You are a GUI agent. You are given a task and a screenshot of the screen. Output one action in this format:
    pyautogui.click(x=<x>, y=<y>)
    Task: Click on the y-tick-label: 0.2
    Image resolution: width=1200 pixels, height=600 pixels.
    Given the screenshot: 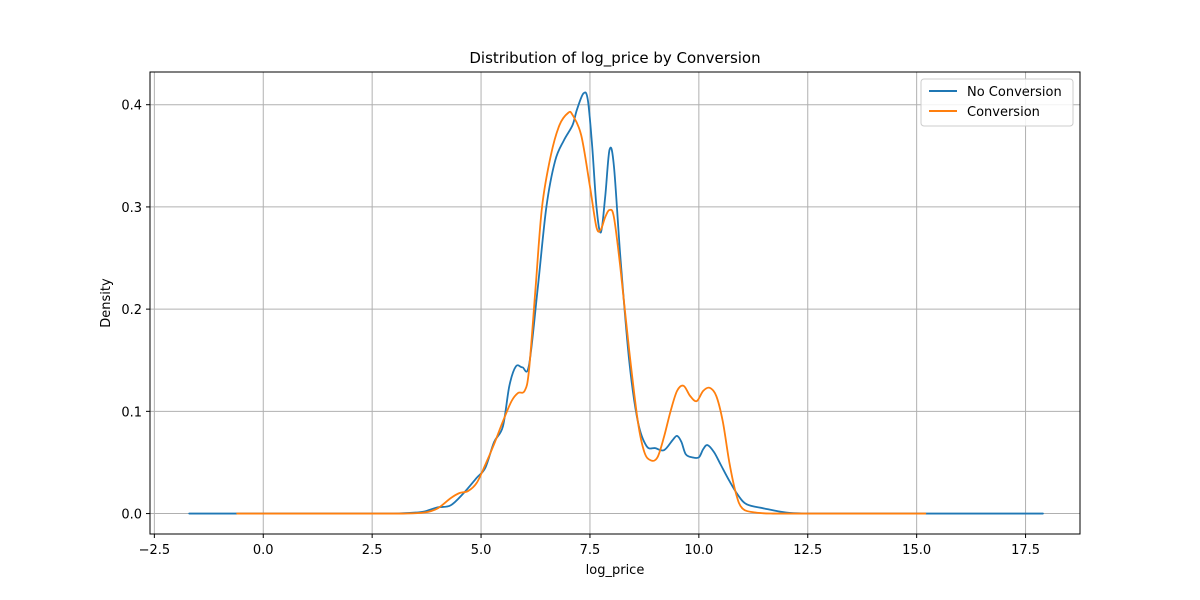 What is the action you would take?
    pyautogui.click(x=131, y=310)
    